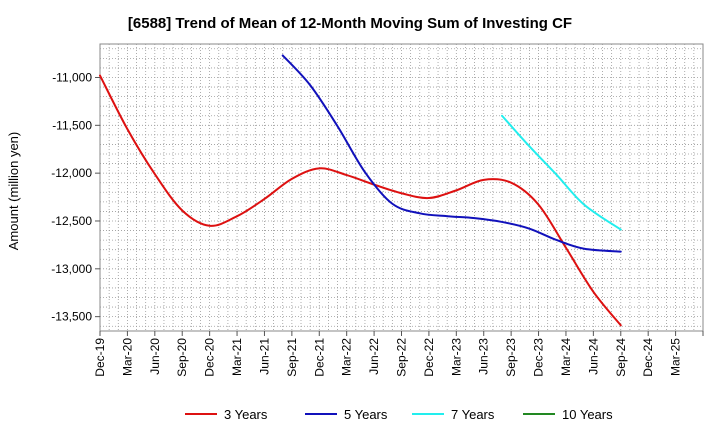 This screenshot has height=440, width=720. I want to click on x-tick-label: Jun-20, so click(155, 356).